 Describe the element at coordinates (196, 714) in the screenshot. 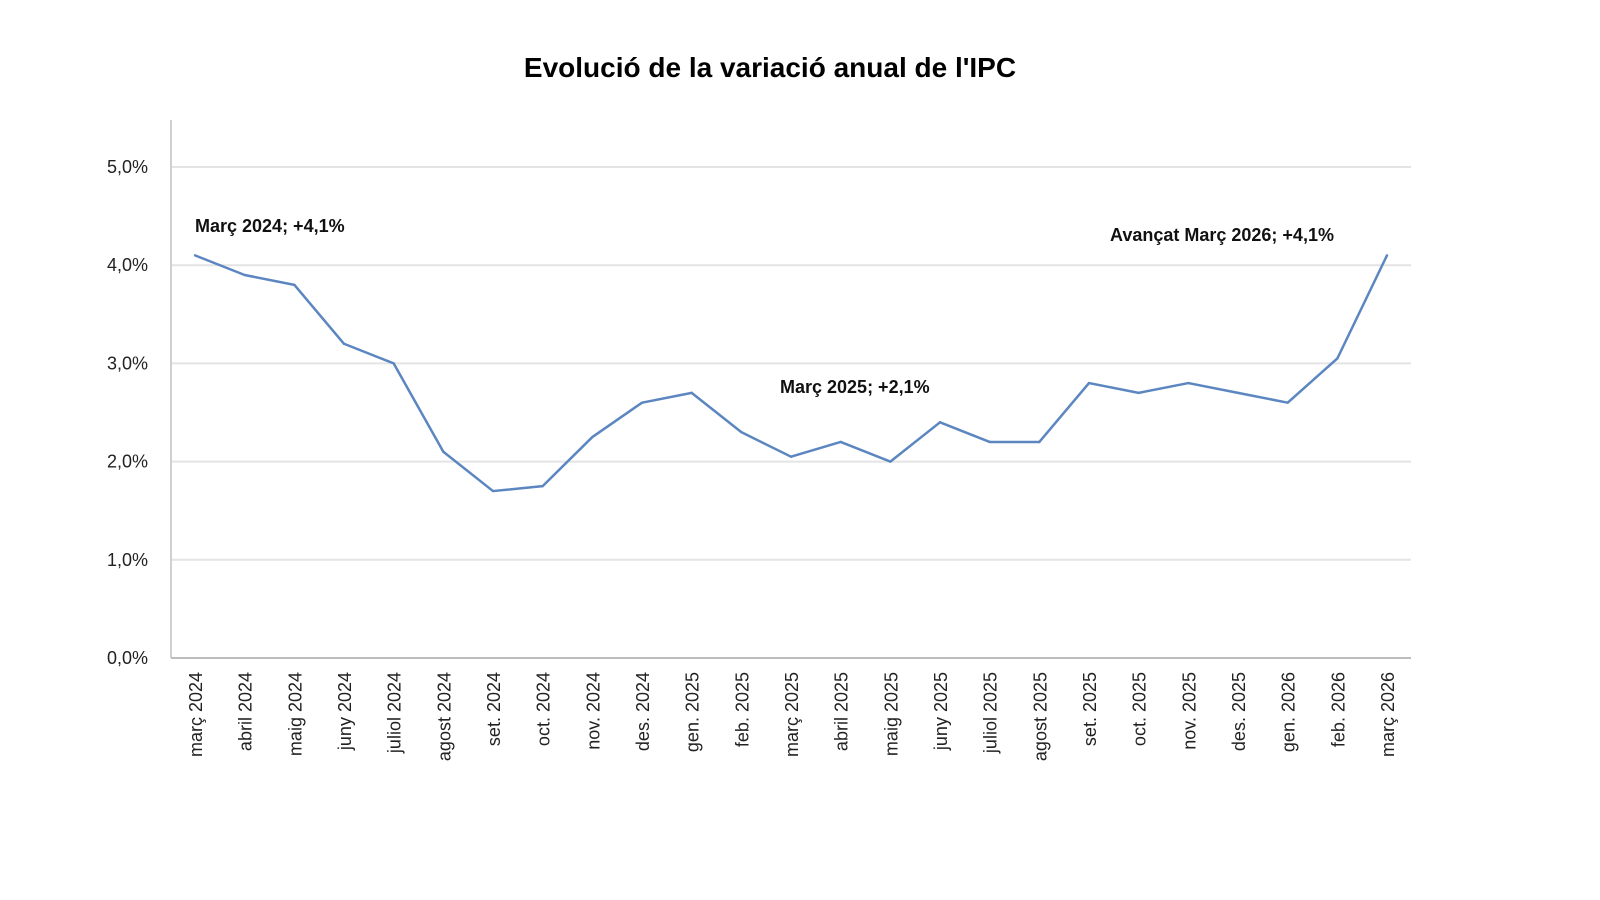

I see `x-tick-label: març 2024` at that location.